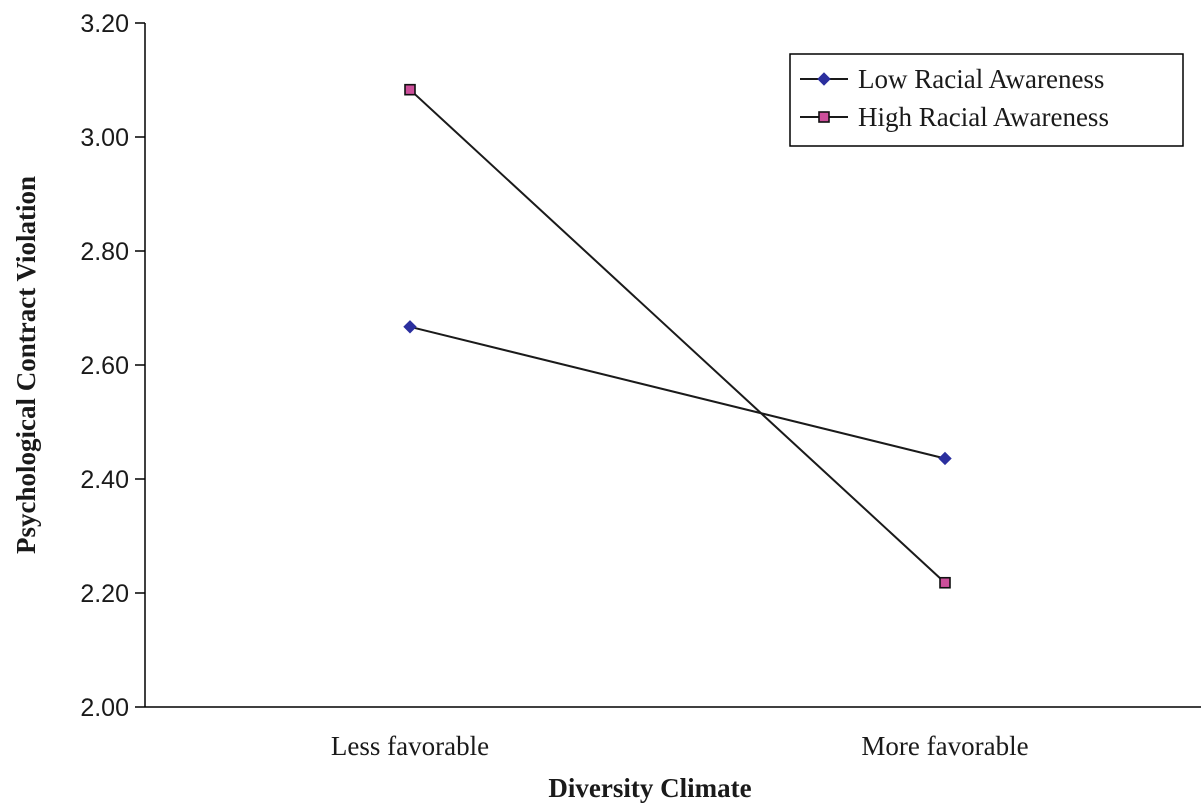 The width and height of the screenshot is (1201, 806). I want to click on series-line, so click(677, 392).